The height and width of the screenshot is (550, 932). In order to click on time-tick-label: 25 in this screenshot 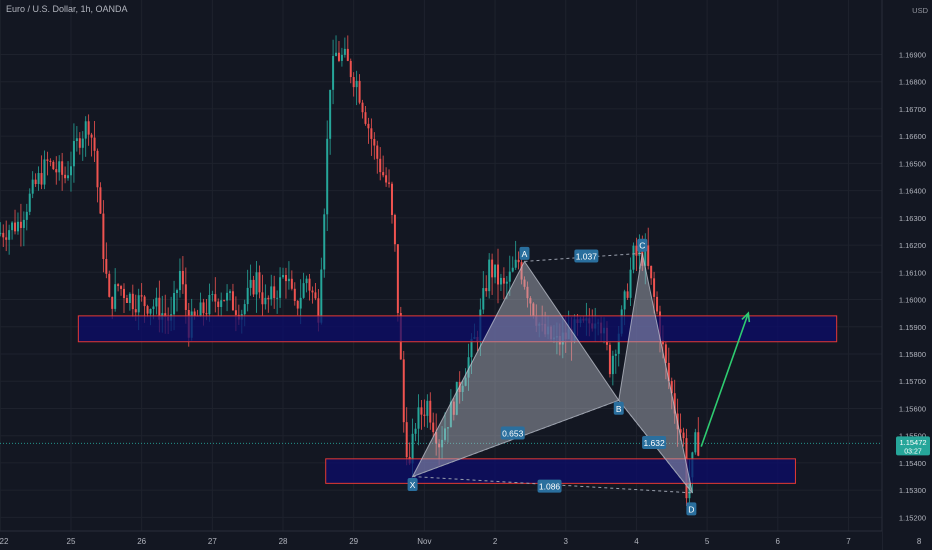, I will do `click(71, 541)`.